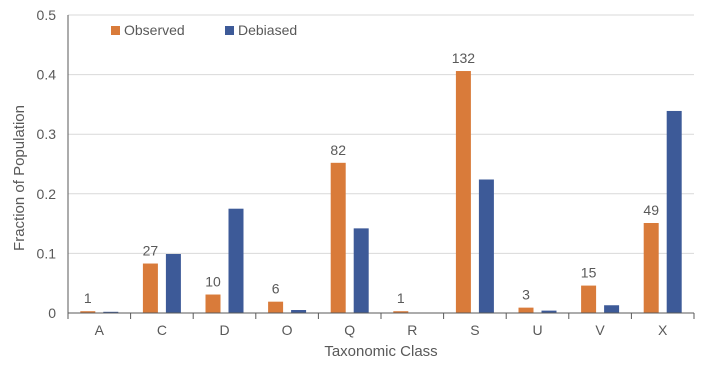 This screenshot has height=368, width=704. I want to click on bar-observed-C, so click(150, 288).